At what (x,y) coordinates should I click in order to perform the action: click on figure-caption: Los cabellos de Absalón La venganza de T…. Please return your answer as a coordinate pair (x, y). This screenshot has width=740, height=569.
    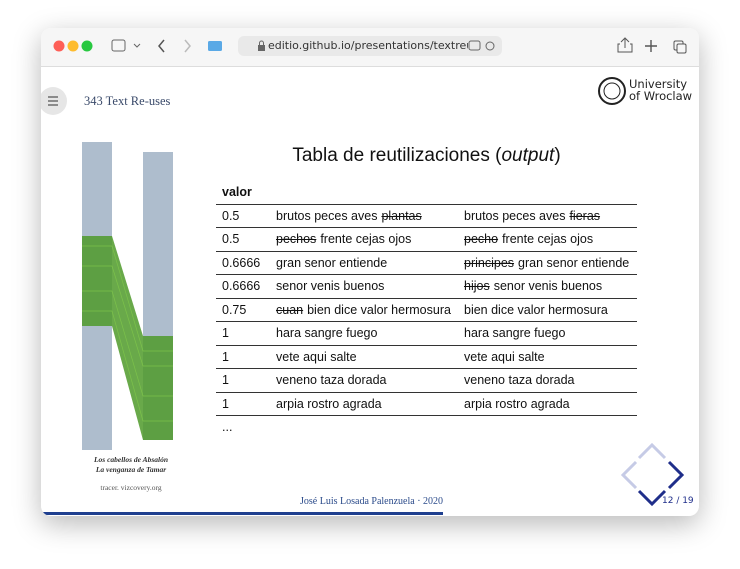
    Looking at the image, I should click on (131, 465).